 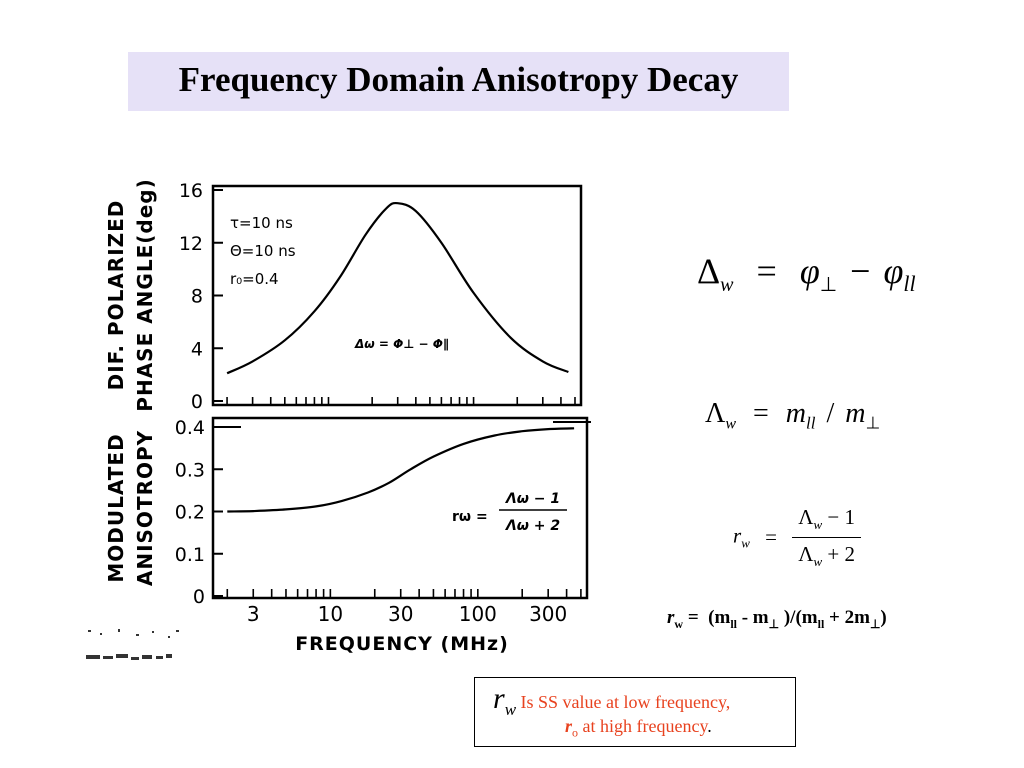 What do you see at coordinates (826, 537) in the screenshot?
I see `r-fraction: Λw − 1 Λw + 2` at bounding box center [826, 537].